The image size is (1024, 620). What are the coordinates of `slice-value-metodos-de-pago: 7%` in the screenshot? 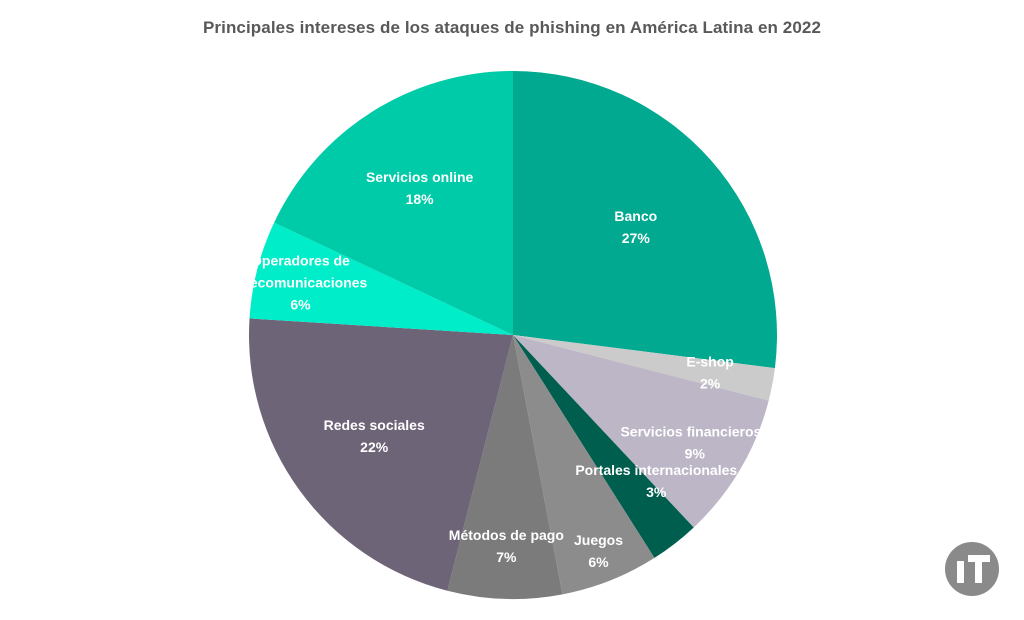 It's located at (506, 557).